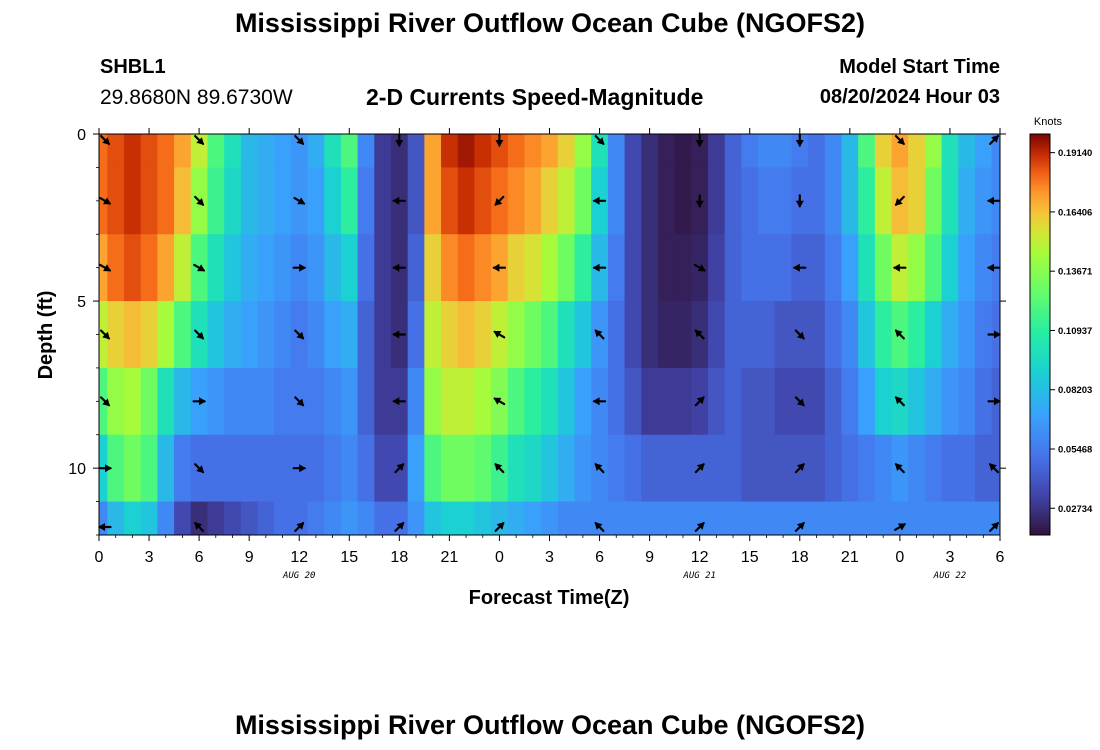  I want to click on colorbar-tick-label: 0.13671, so click(1075, 272).